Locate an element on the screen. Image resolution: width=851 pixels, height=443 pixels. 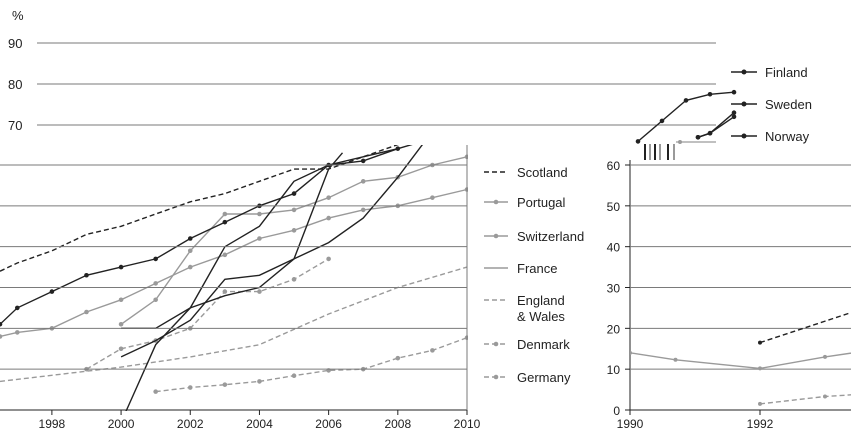
right-y-tick-label: 10 is located at coordinates (614, 370).